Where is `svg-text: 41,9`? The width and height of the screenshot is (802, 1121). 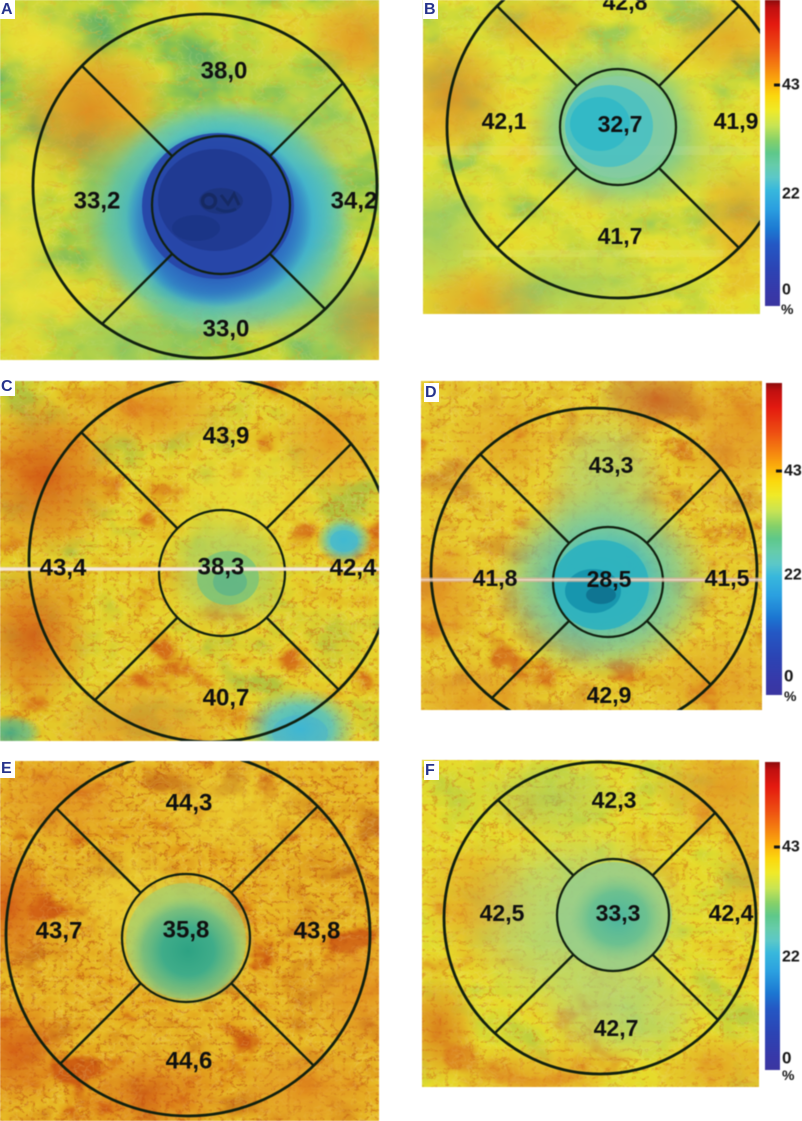 svg-text: 41,9 is located at coordinates (736, 121).